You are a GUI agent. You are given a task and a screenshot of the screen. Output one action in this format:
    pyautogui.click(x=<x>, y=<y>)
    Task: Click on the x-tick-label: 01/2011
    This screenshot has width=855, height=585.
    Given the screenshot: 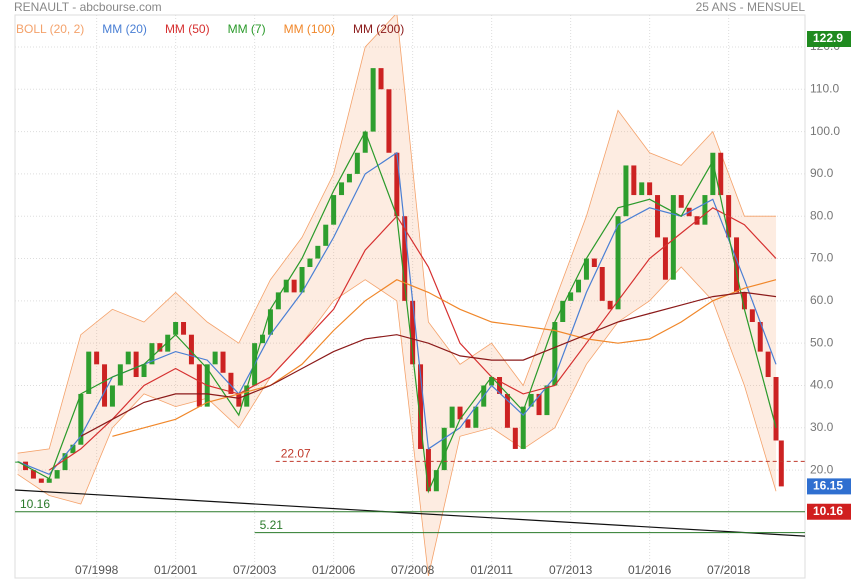 What is the action you would take?
    pyautogui.click(x=491, y=570)
    